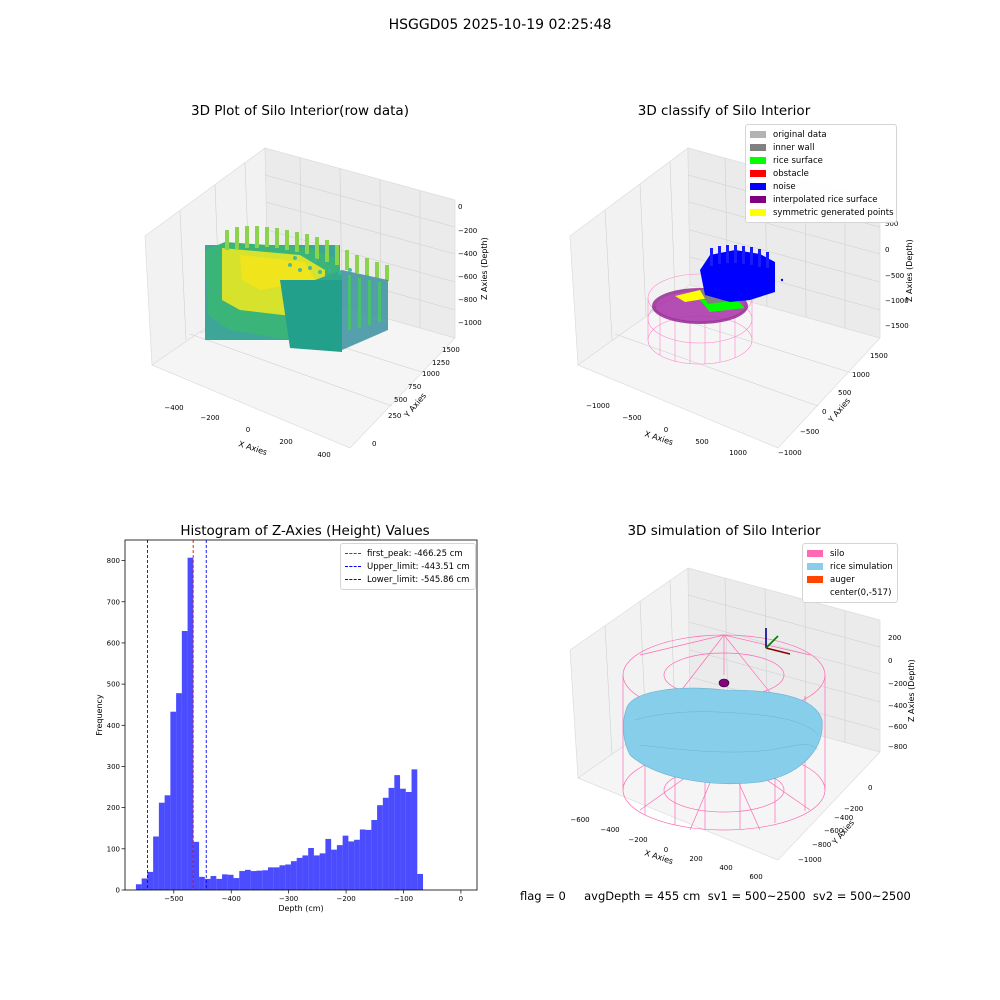  I want to click on histogram-ytick-label: 800, so click(113, 561).